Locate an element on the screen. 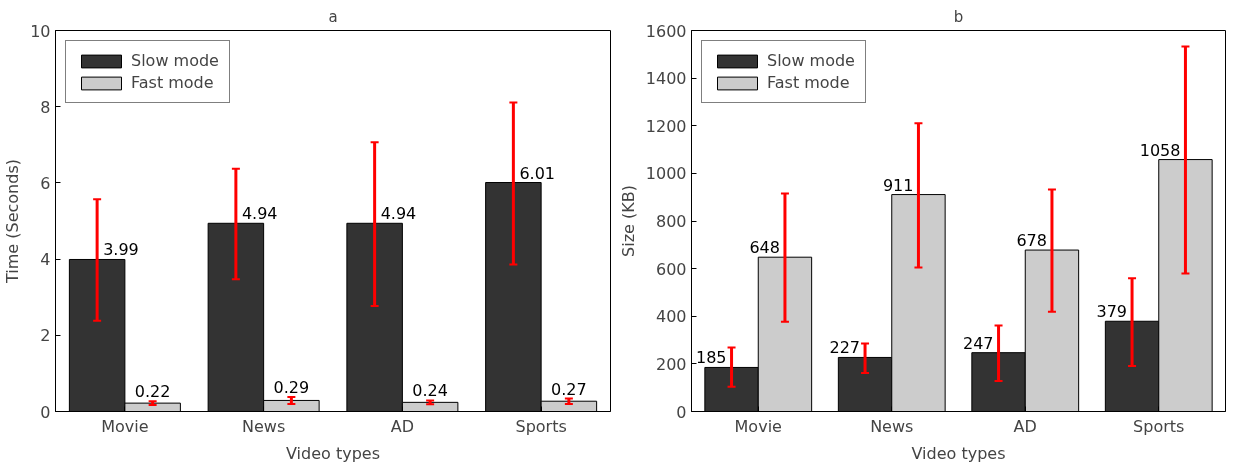  data-label: 3.99 is located at coordinates (121, 250).